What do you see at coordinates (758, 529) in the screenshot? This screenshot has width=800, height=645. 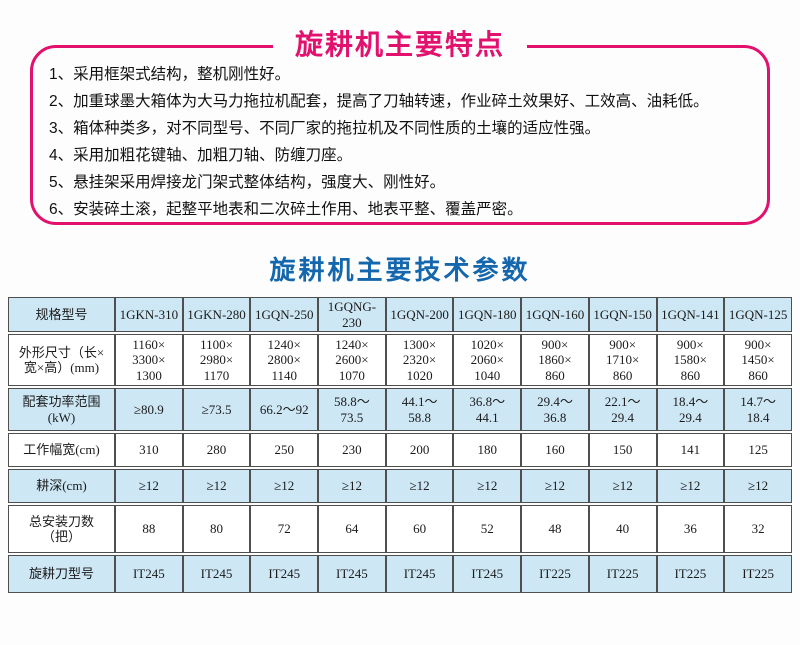 I see `table-cell: 32` at bounding box center [758, 529].